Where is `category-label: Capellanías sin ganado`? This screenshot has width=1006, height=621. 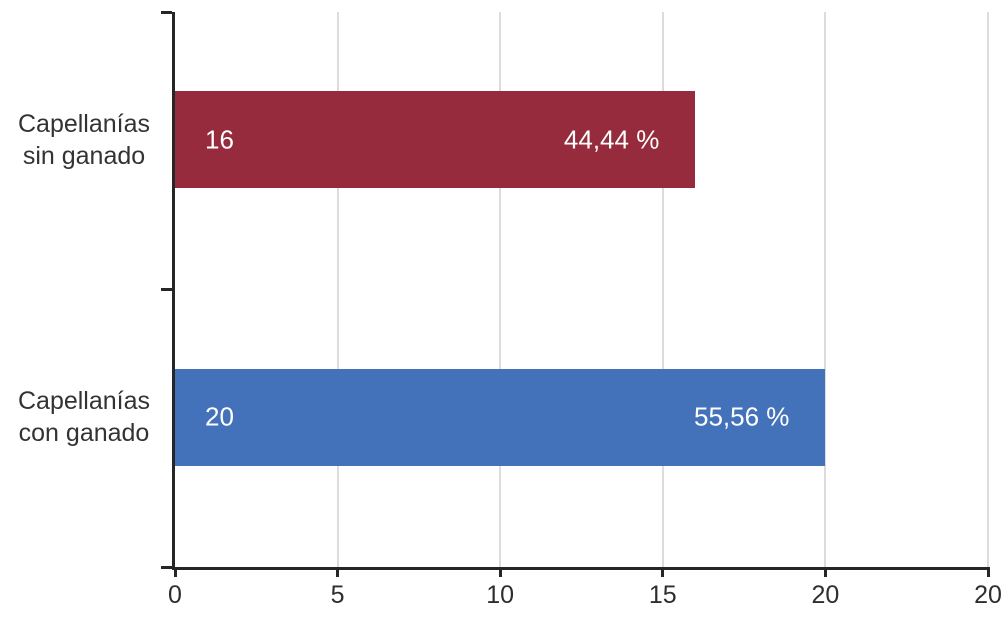
category-label: Capellanías sin ganado is located at coordinates (84, 140).